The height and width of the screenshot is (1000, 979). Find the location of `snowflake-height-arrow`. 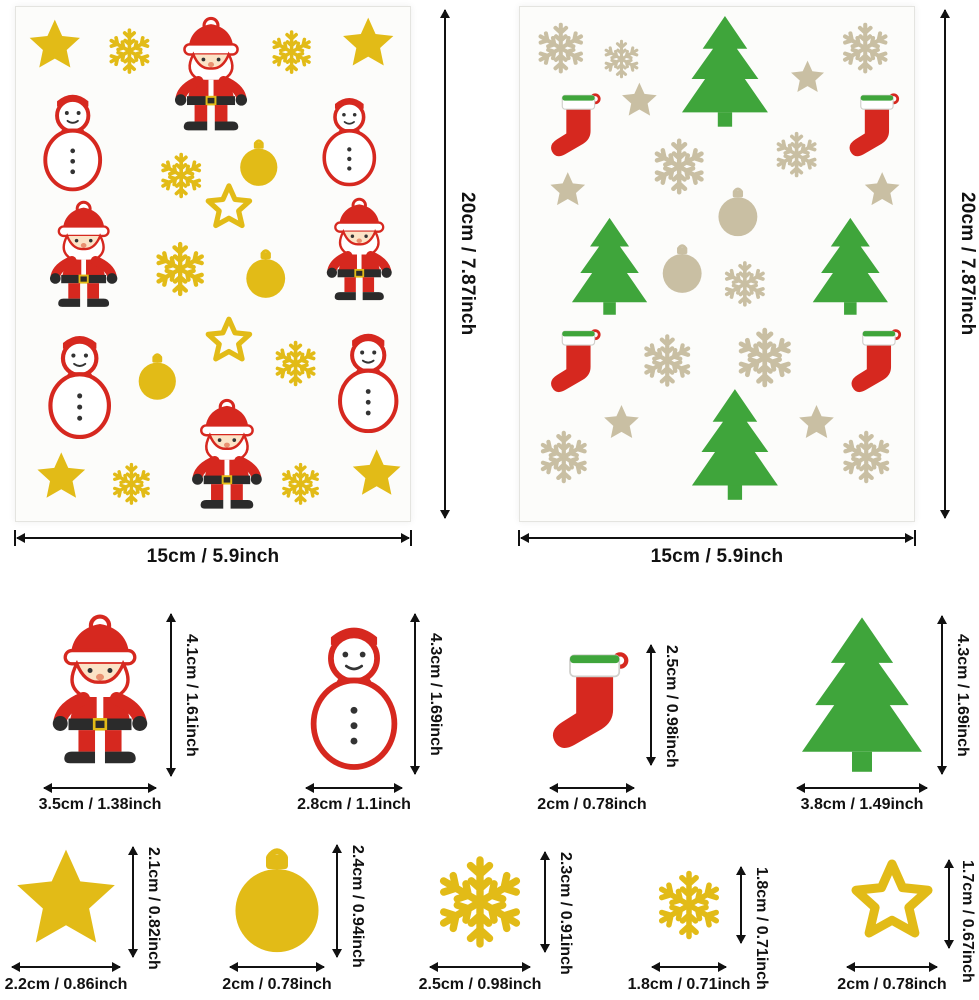

snowflake-height-arrow is located at coordinates (545, 902).